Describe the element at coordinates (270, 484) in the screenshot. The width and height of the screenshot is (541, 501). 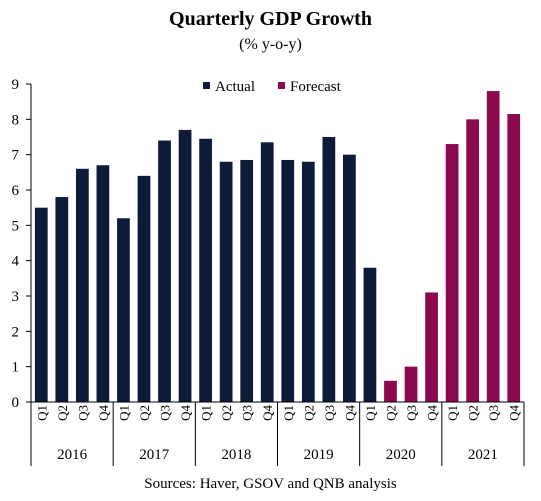
I see `chart-source: Sources: Haver, GSOV and QNB analysis` at that location.